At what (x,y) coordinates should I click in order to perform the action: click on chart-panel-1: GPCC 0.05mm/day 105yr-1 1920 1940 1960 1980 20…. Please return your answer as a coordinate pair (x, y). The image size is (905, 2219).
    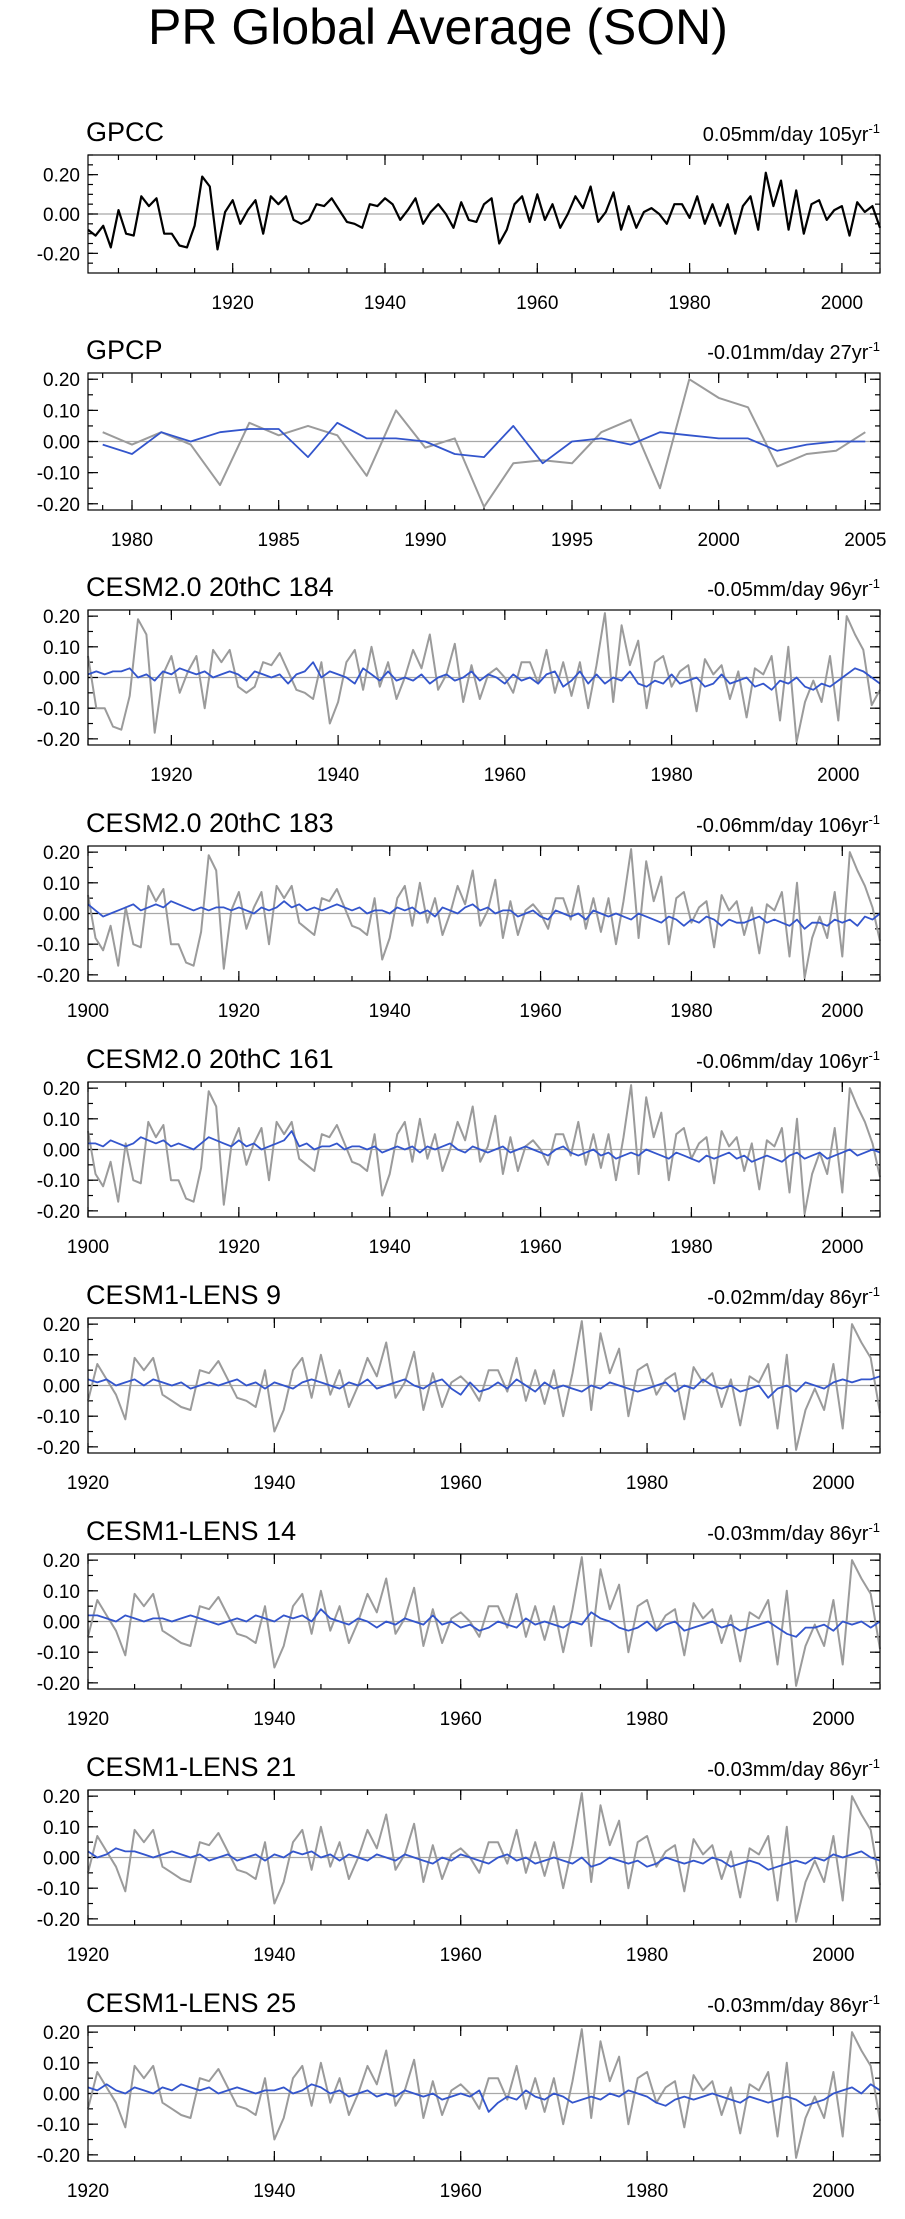
    Looking at the image, I should click on (459, 215).